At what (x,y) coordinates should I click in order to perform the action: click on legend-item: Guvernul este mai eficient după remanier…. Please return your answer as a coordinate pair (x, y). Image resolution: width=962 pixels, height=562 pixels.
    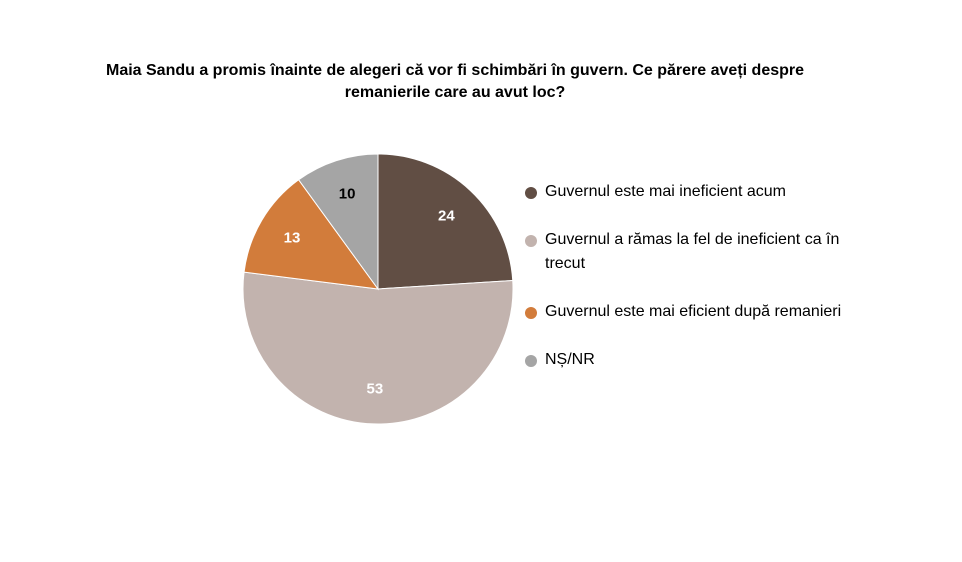
    Looking at the image, I should click on (700, 312).